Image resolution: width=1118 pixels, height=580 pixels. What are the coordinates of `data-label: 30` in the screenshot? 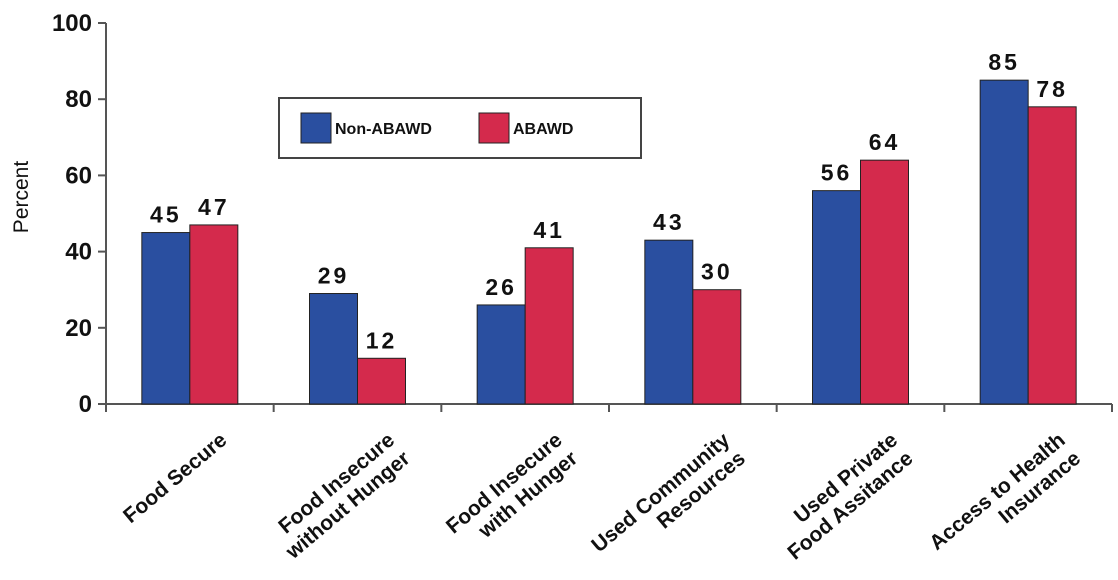 It's located at (717, 272).